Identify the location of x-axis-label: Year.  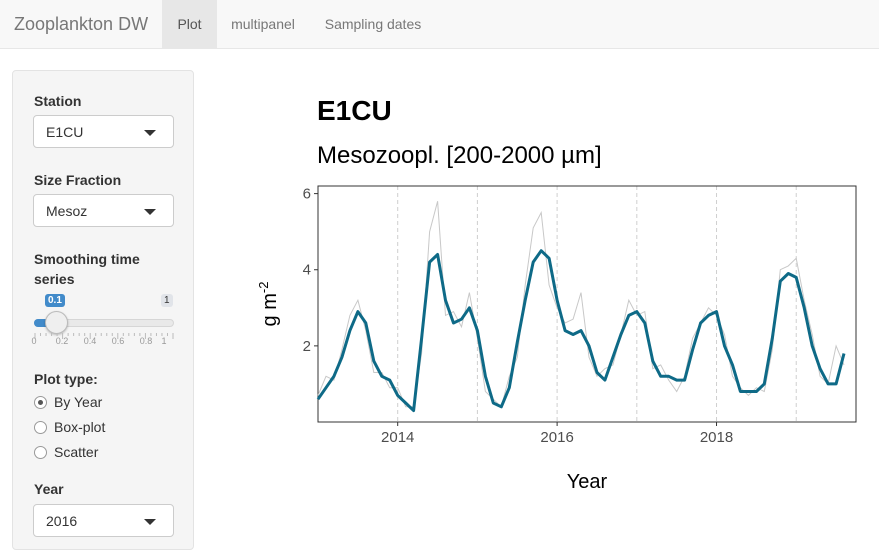
(587, 482).